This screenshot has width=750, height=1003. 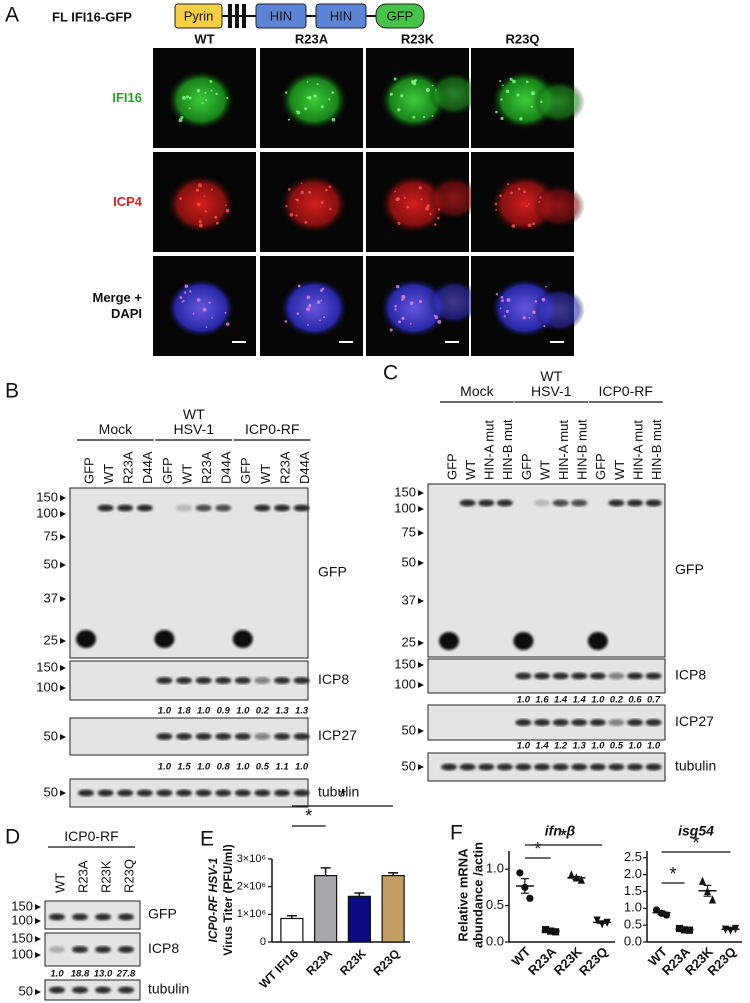 I want to click on band-quant: 0.9, so click(x=224, y=711).